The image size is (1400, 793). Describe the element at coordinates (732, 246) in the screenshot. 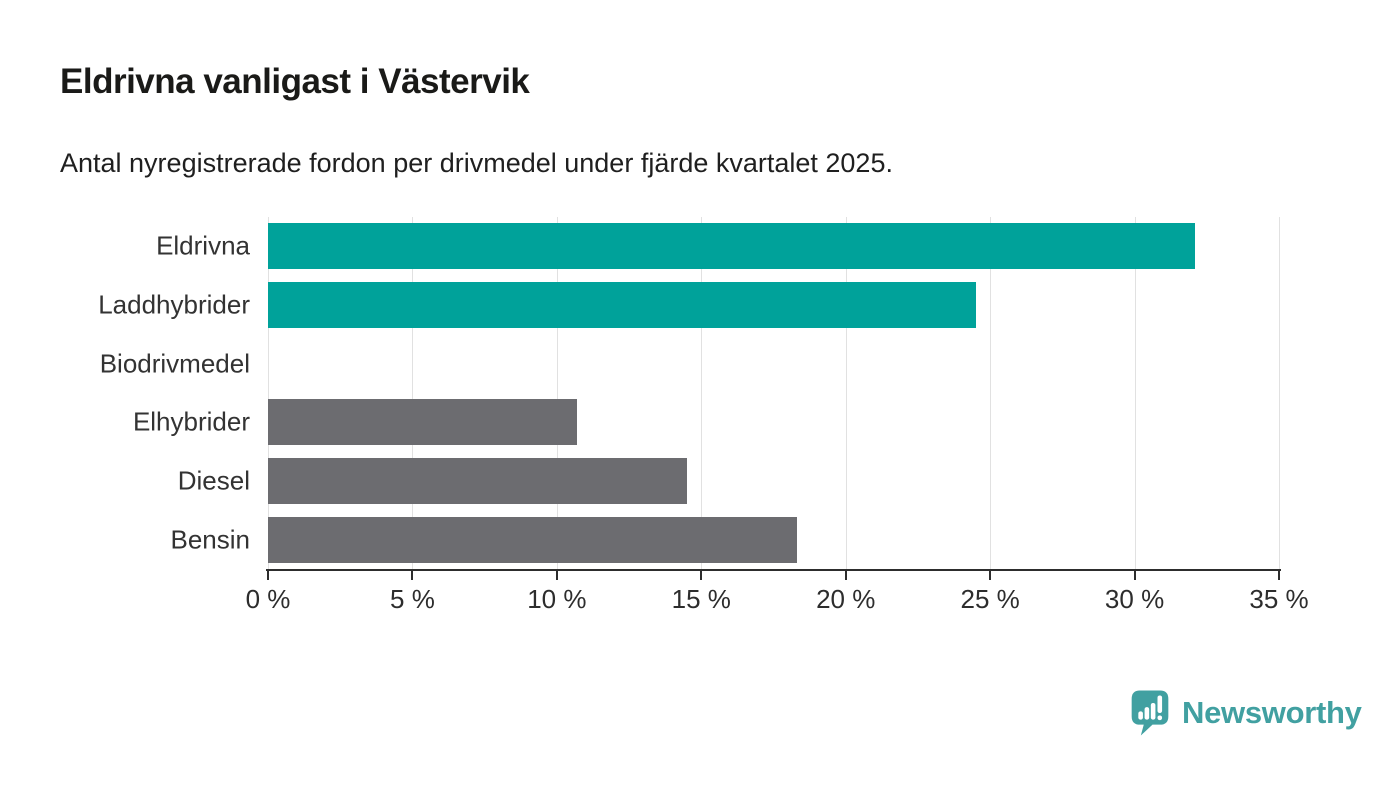

I see `bar-eldrivna` at that location.